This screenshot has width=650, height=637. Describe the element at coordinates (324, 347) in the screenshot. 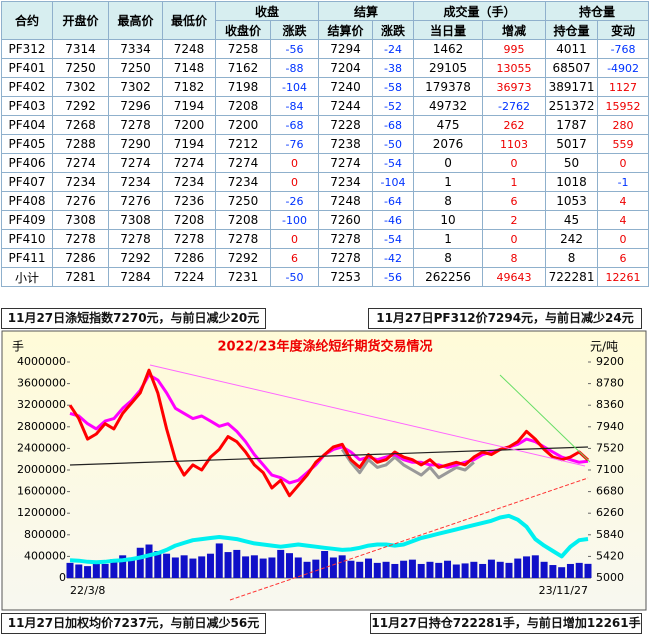

I see `chart-title: 2022/23年度涤纶短纤期货交易情况` at that location.